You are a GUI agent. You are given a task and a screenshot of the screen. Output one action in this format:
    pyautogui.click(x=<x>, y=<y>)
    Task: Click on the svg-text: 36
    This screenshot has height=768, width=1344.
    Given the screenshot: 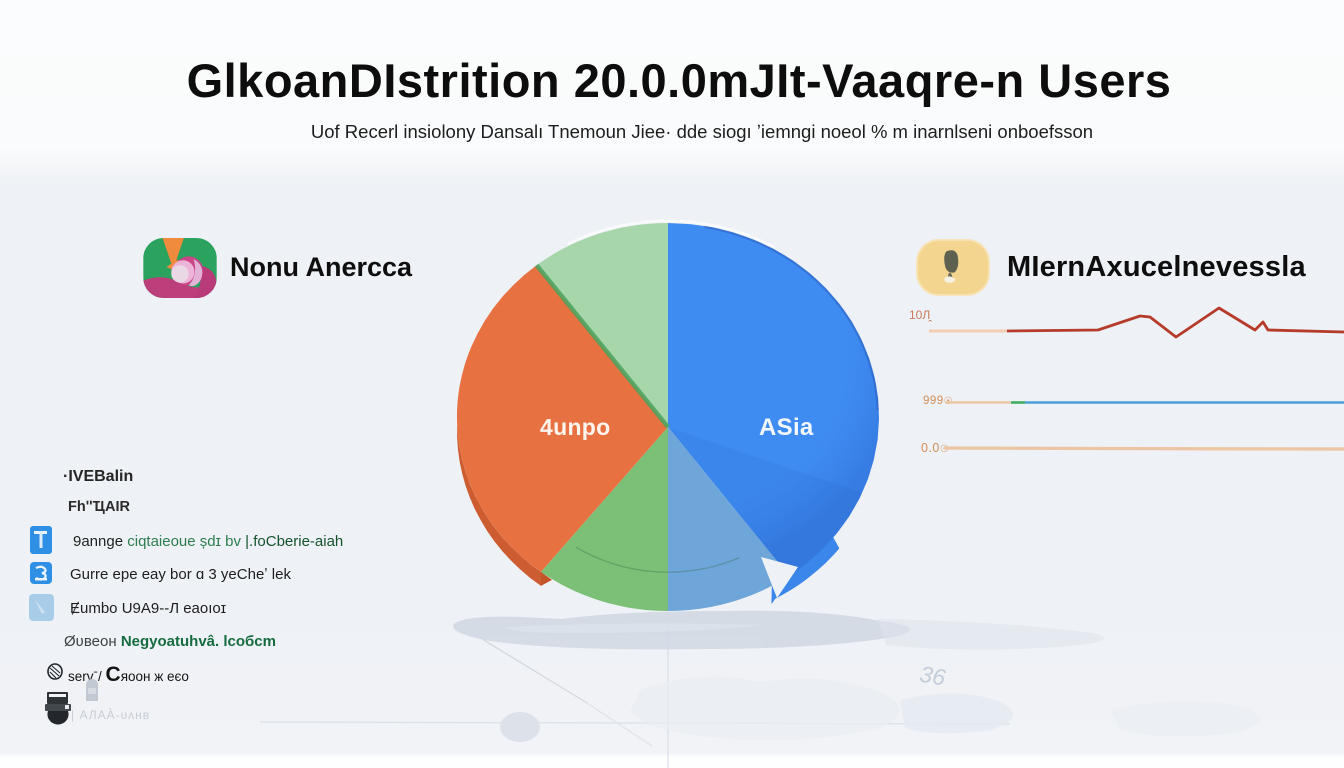 What is the action you would take?
    pyautogui.click(x=933, y=676)
    